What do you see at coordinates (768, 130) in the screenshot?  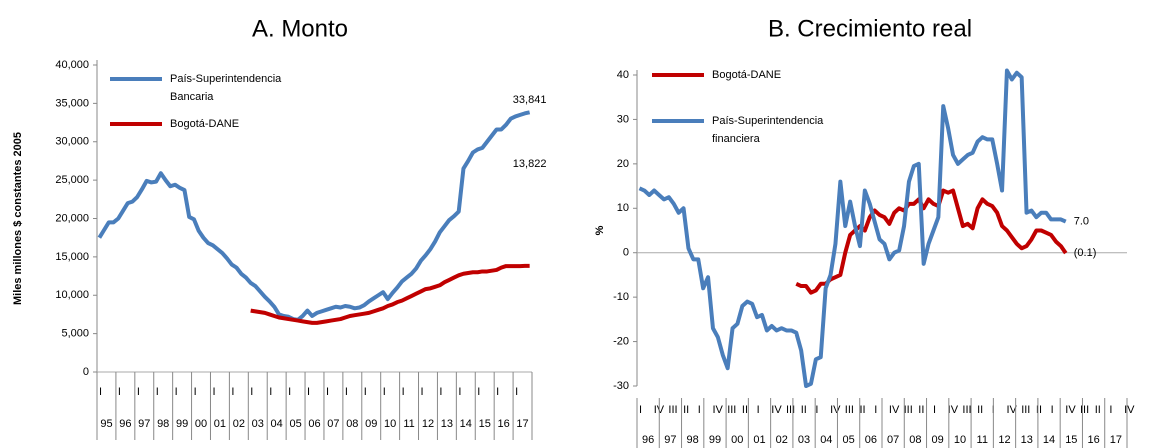 I see `legend-label: País-Superintendencia financiera` at bounding box center [768, 130].